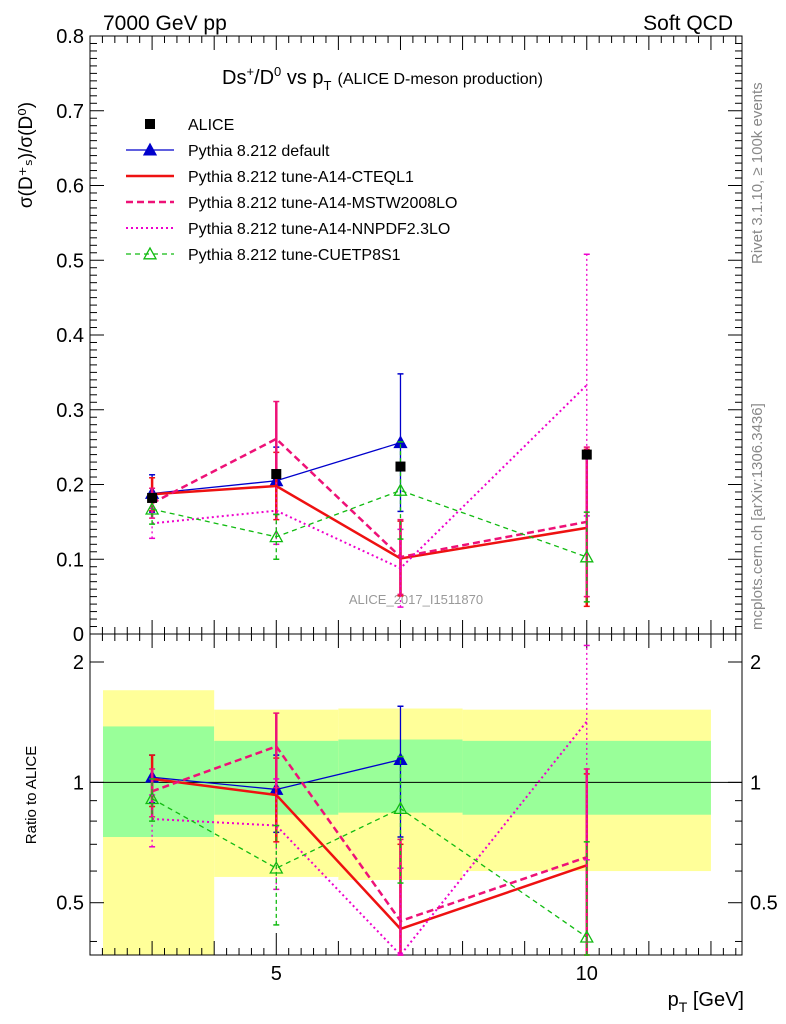 Image resolution: width=786 pixels, height=1024 pixels. I want to click on y-tick-label: 0.2, so click(70, 486).